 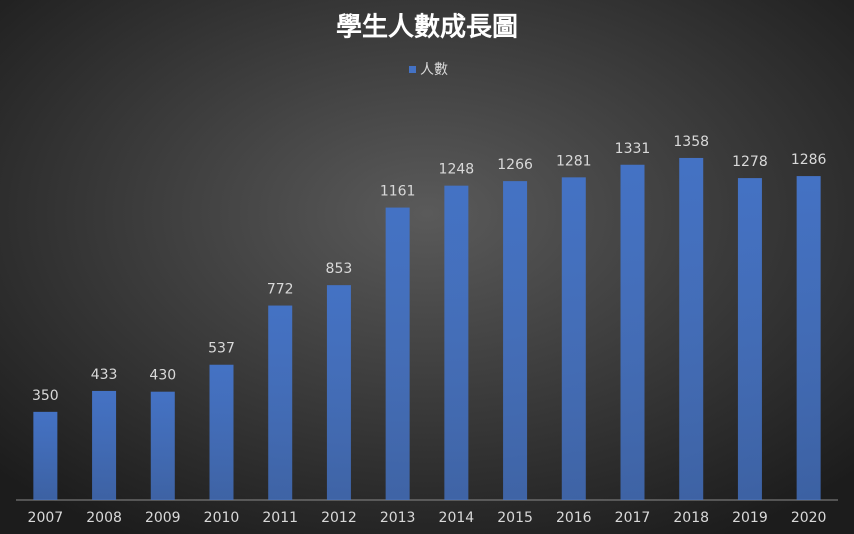 I want to click on x-tick-label: 2017, so click(x=633, y=518).